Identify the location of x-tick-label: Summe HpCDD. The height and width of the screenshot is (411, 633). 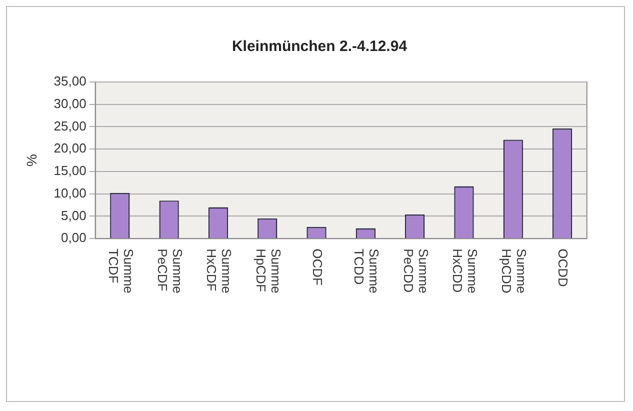
(514, 271).